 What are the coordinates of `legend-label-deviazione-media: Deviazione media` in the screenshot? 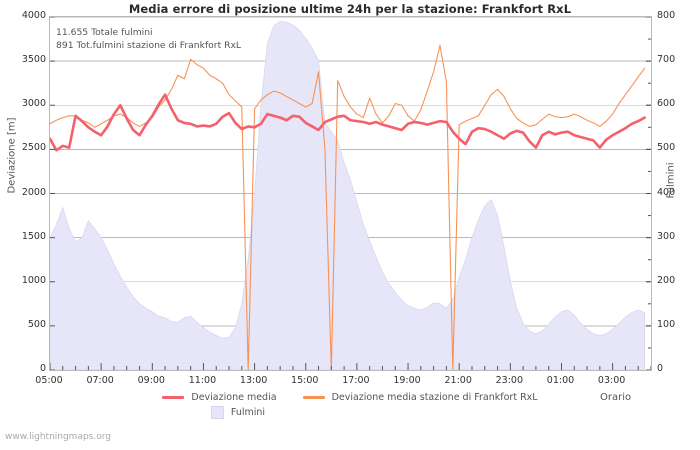 It's located at (234, 397).